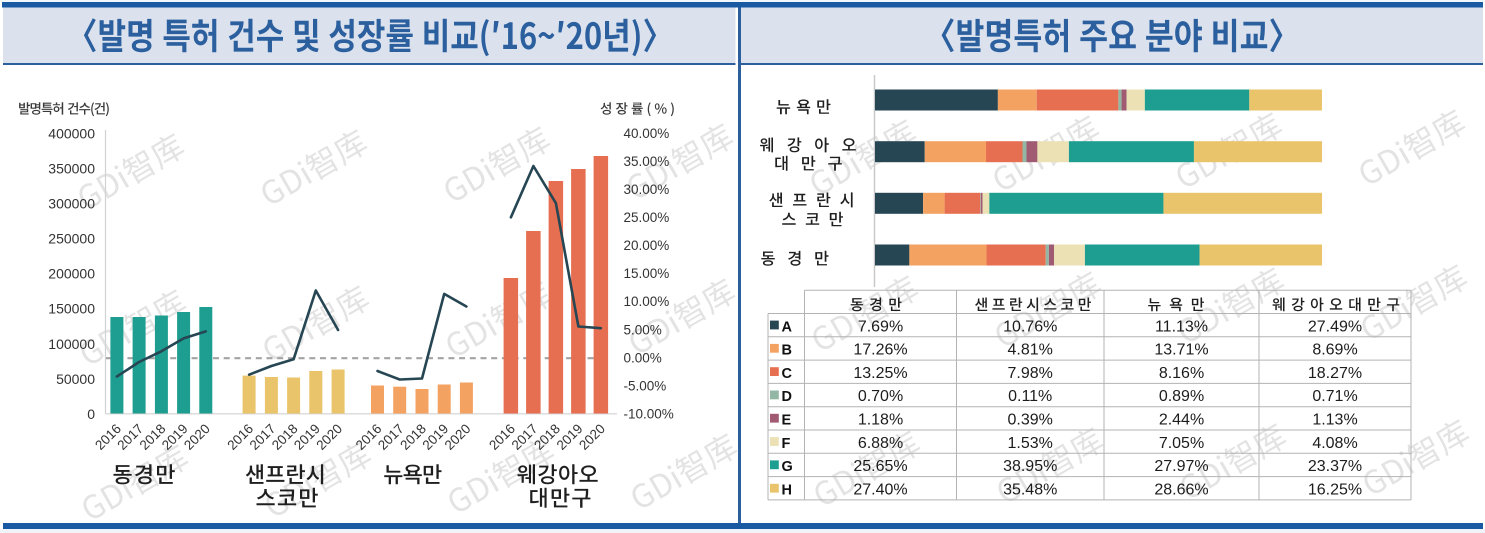 This screenshot has width=1485, height=533. What do you see at coordinates (787, 351) in the screenshot?
I see `svg-text: B` at bounding box center [787, 351].